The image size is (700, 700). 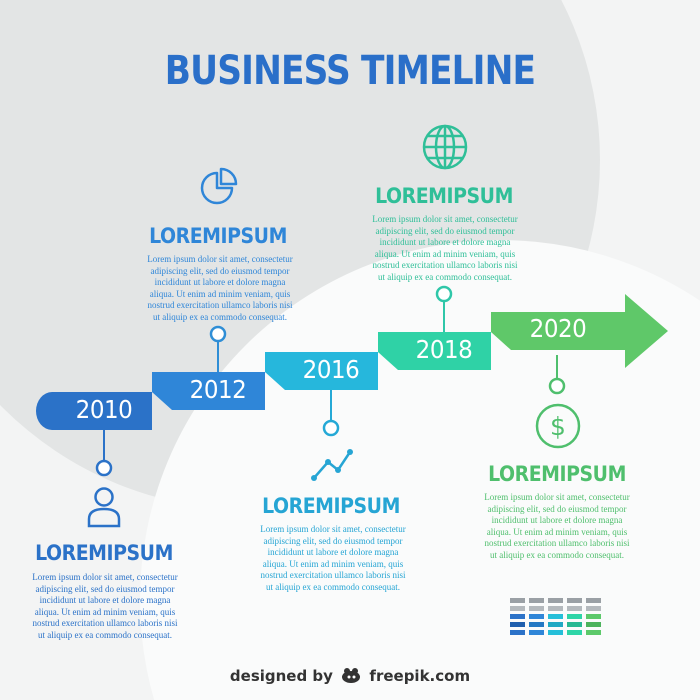 I want to click on pie-chart-icon, so click(x=219, y=186).